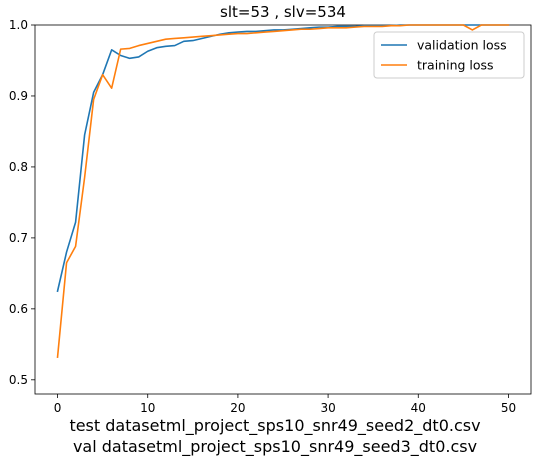 This screenshot has height=459, width=537. Describe the element at coordinates (18, 309) in the screenshot. I see `y-tick-label: 0.6` at that location.